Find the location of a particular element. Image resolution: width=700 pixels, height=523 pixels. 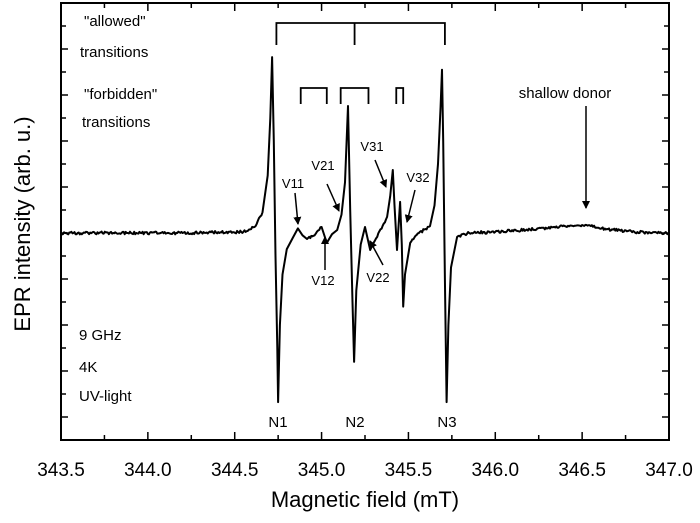

n2-label: N2 is located at coordinates (354, 422).